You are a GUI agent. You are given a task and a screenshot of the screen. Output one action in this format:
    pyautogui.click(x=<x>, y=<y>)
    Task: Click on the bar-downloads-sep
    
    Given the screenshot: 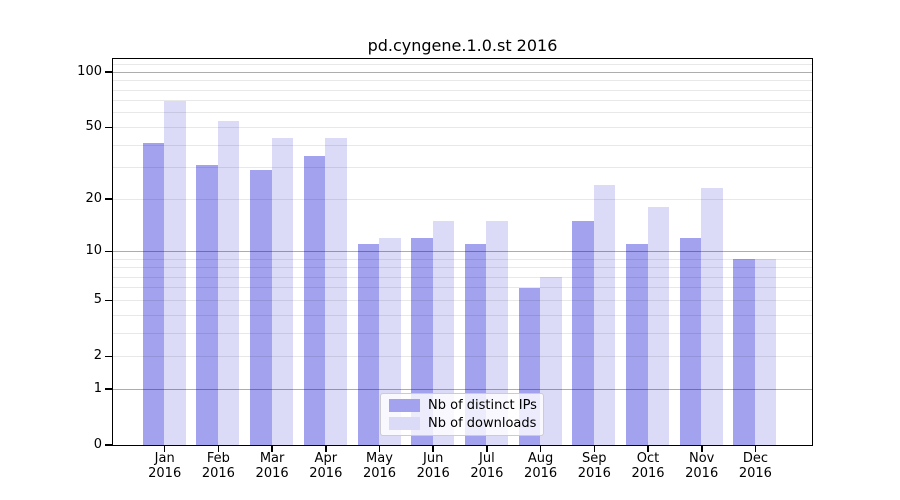 What is the action you would take?
    pyautogui.click(x=604, y=315)
    